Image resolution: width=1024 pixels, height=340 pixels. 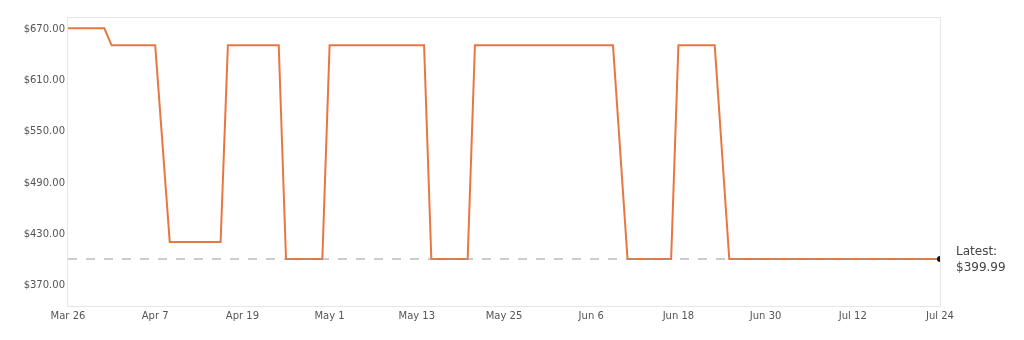 I want to click on y-tick-label: $550.00, so click(x=44, y=131).